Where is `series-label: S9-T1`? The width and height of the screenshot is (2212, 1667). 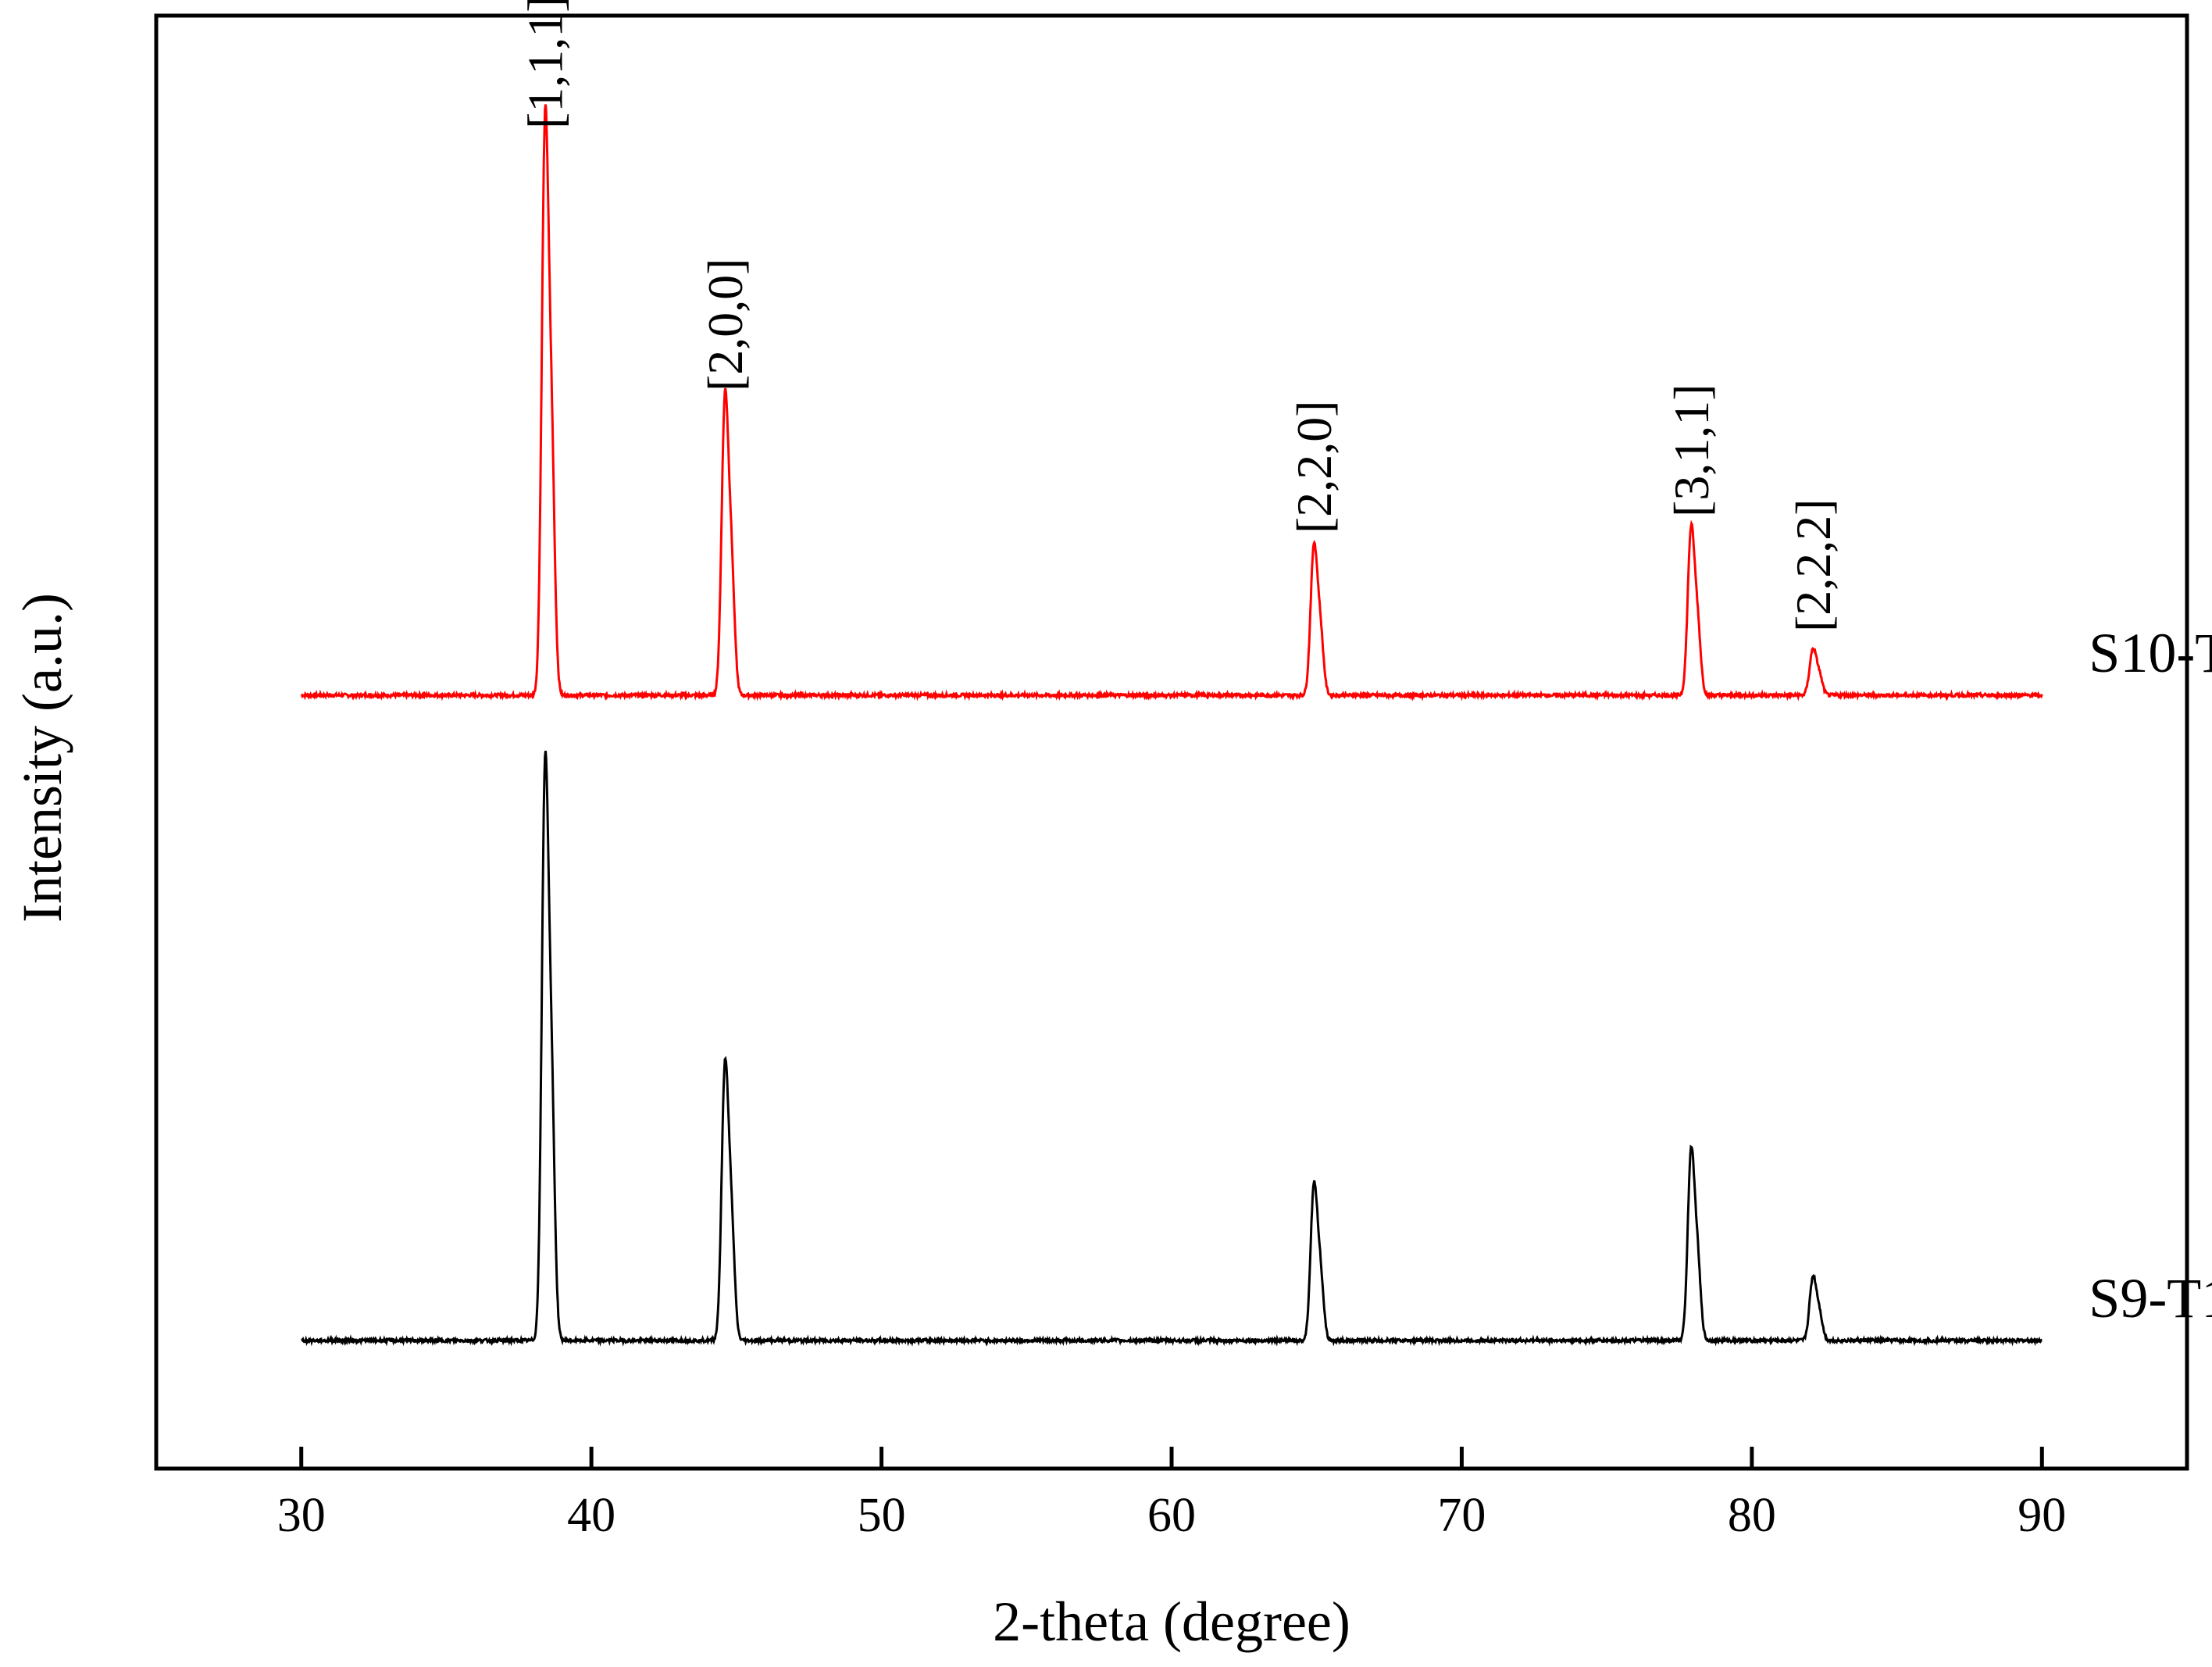
series-label: S9-T1 is located at coordinates (2150, 1298).